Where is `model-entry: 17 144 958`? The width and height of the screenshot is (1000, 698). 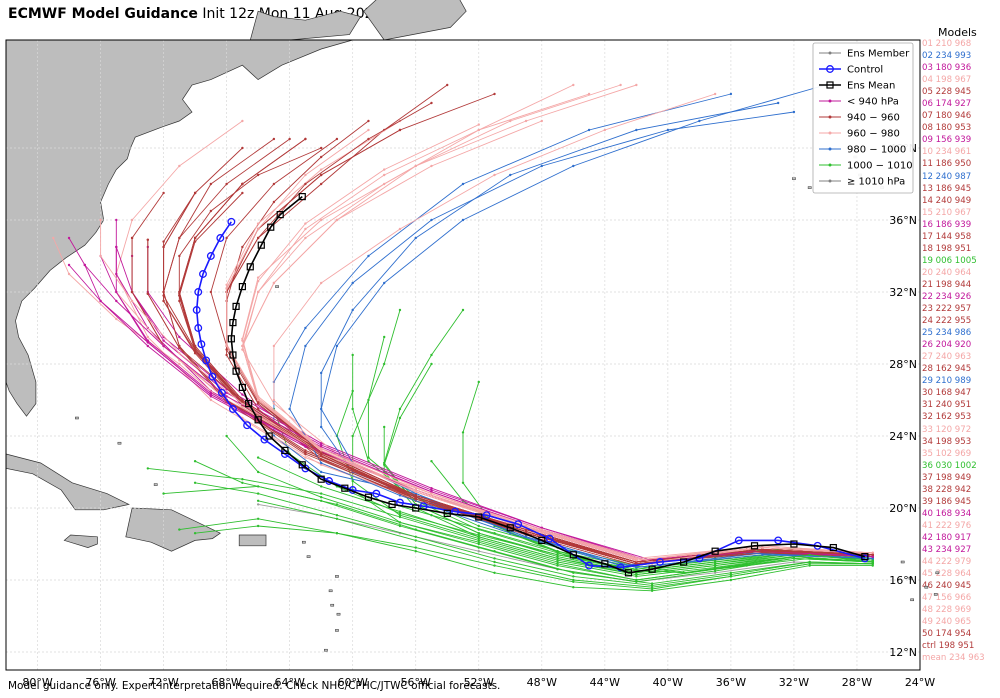 model-entry: 17 144 958 is located at coordinates (947, 236).